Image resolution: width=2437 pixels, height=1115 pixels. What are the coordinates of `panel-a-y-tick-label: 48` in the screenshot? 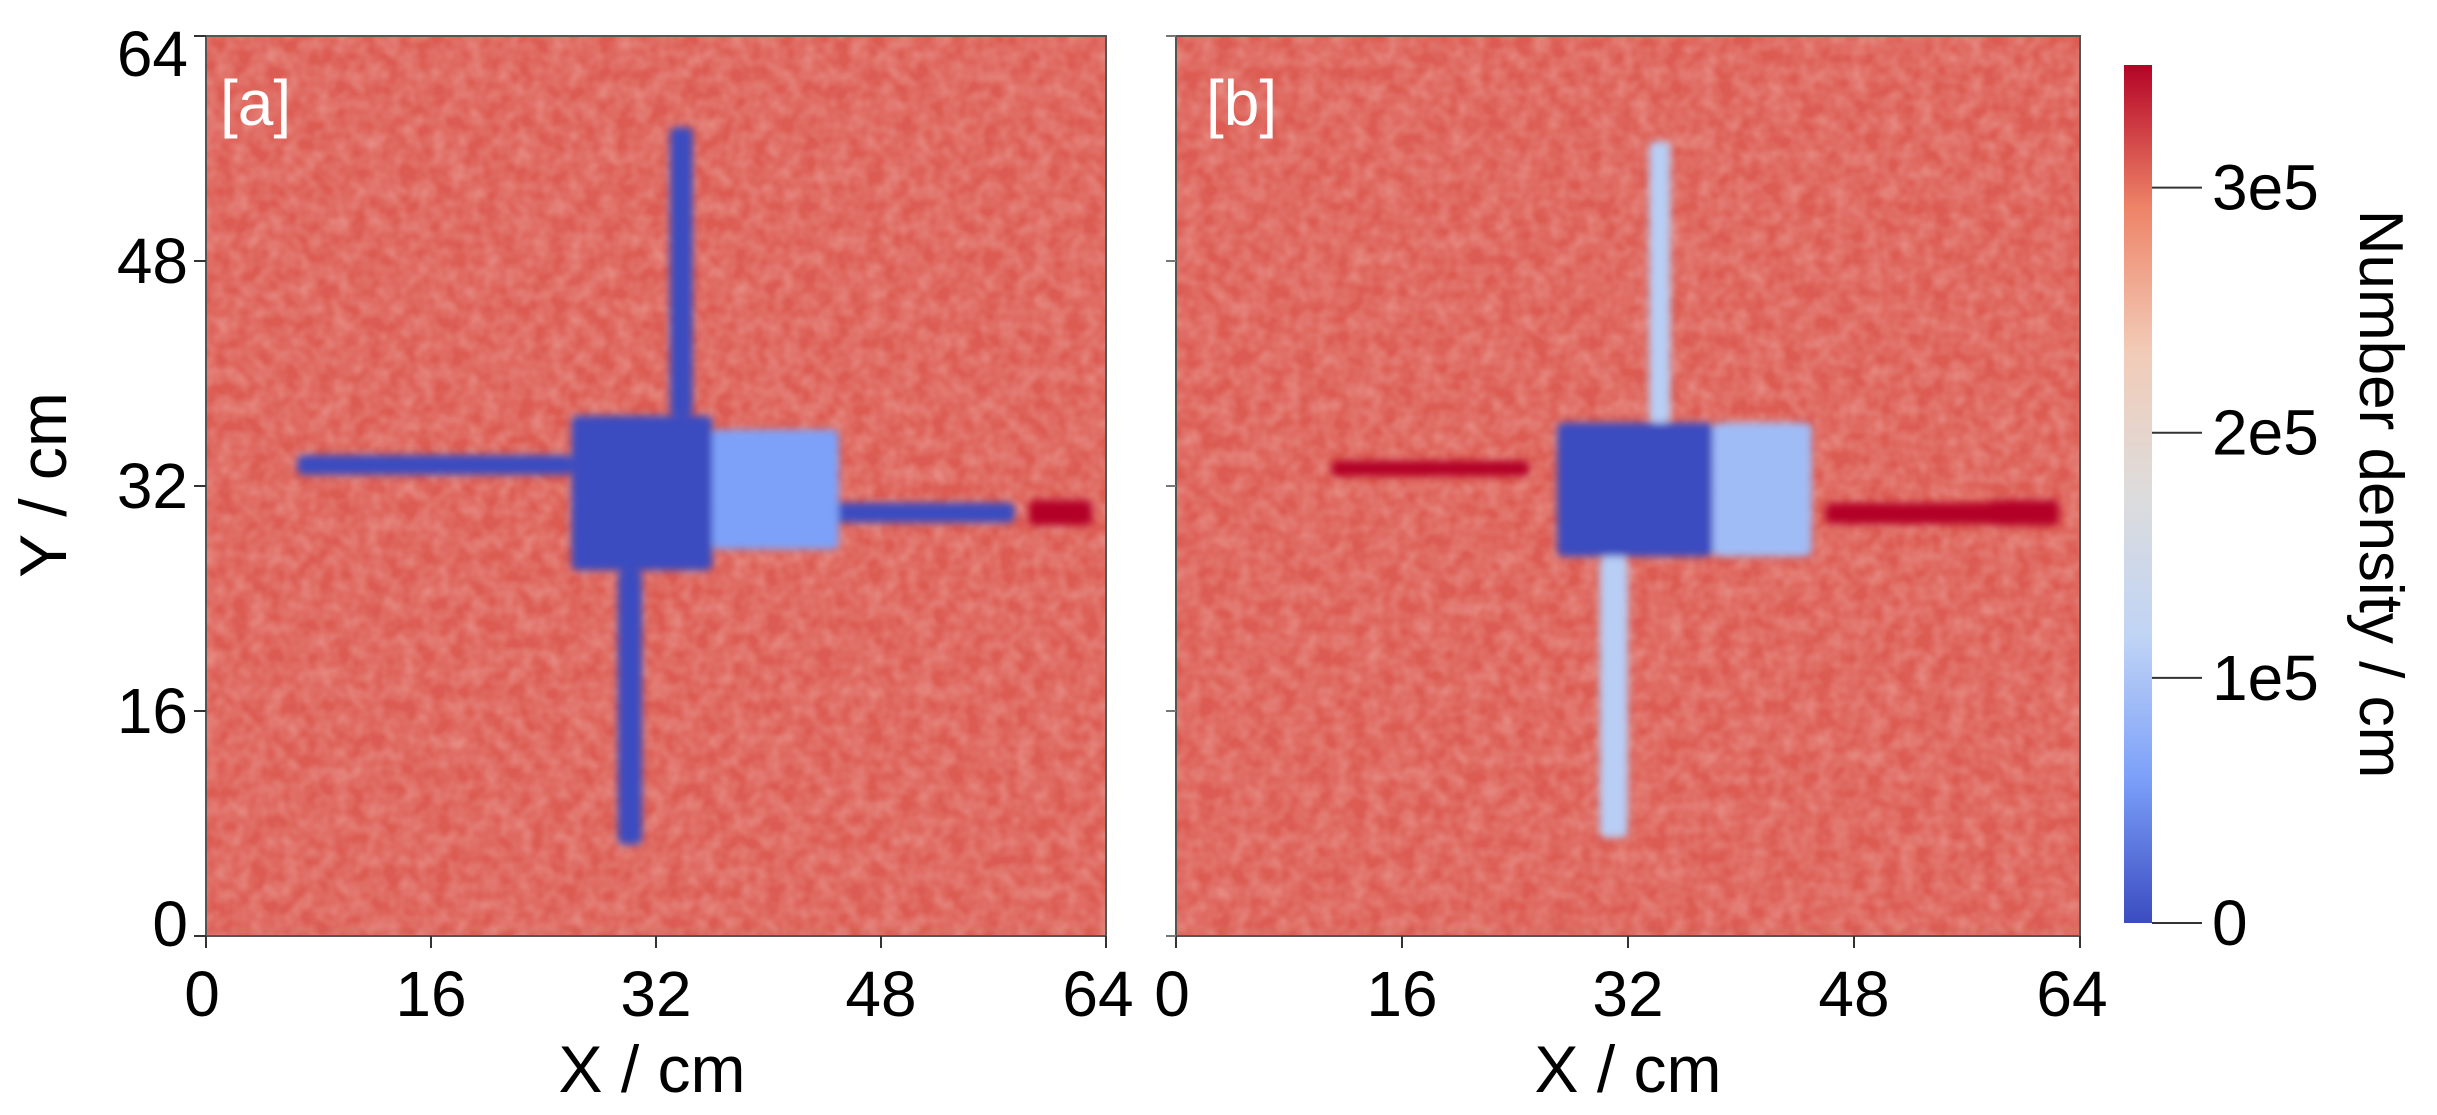 It's located at (152, 261).